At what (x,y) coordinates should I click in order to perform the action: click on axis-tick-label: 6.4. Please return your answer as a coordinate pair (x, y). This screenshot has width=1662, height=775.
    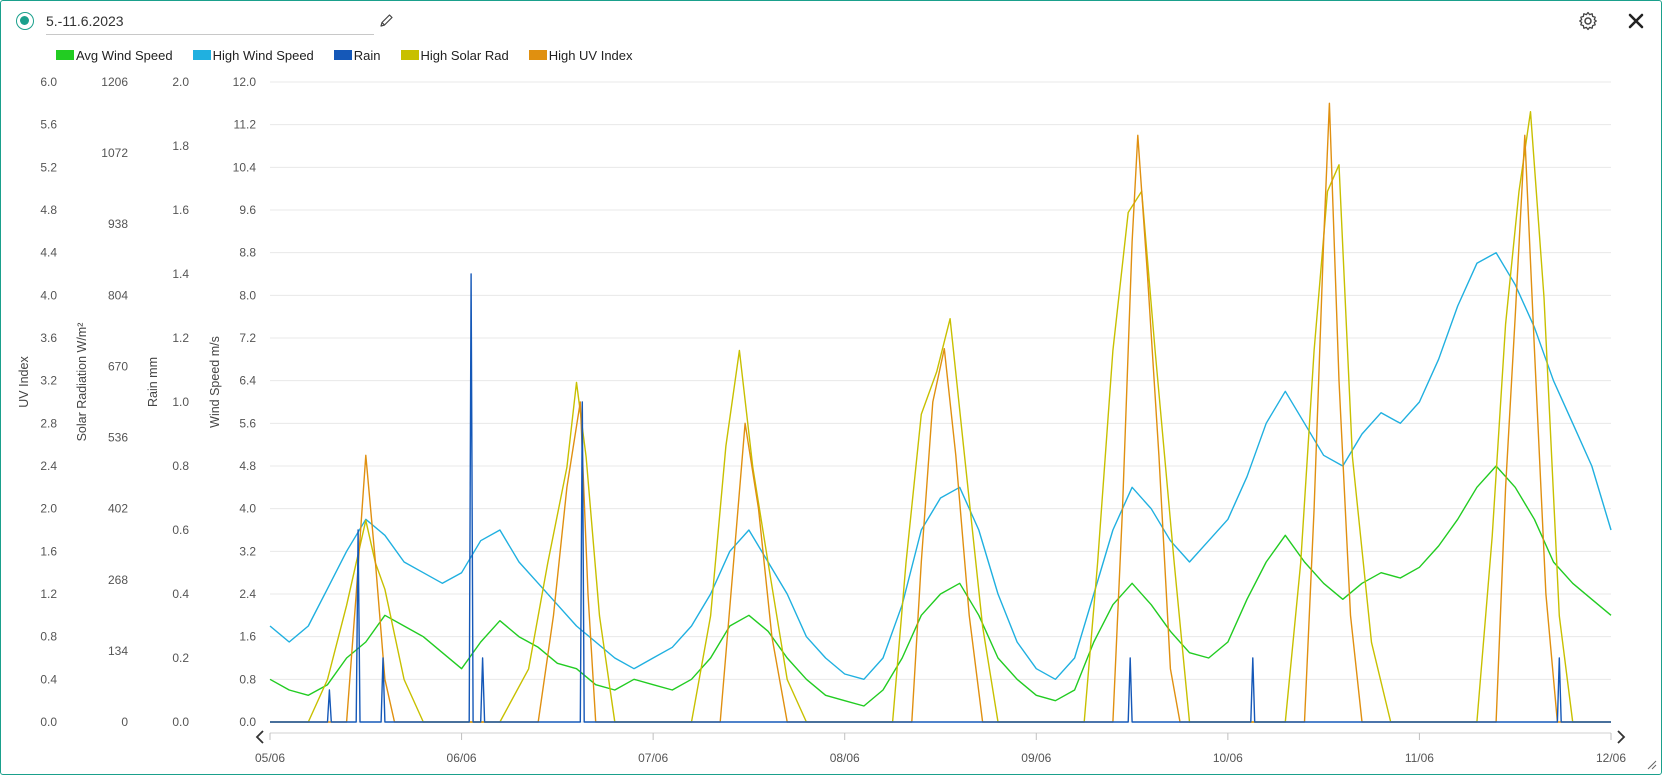
    Looking at the image, I should click on (247, 381).